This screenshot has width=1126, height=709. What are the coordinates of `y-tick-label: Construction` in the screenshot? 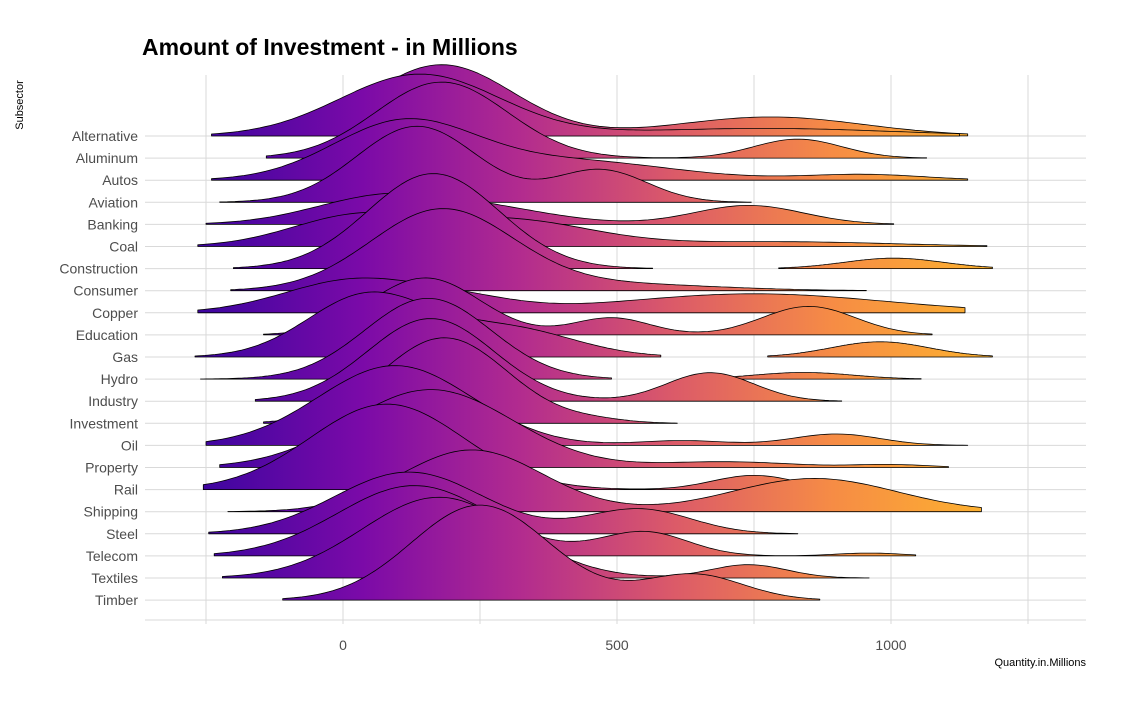 It's located at (98, 269).